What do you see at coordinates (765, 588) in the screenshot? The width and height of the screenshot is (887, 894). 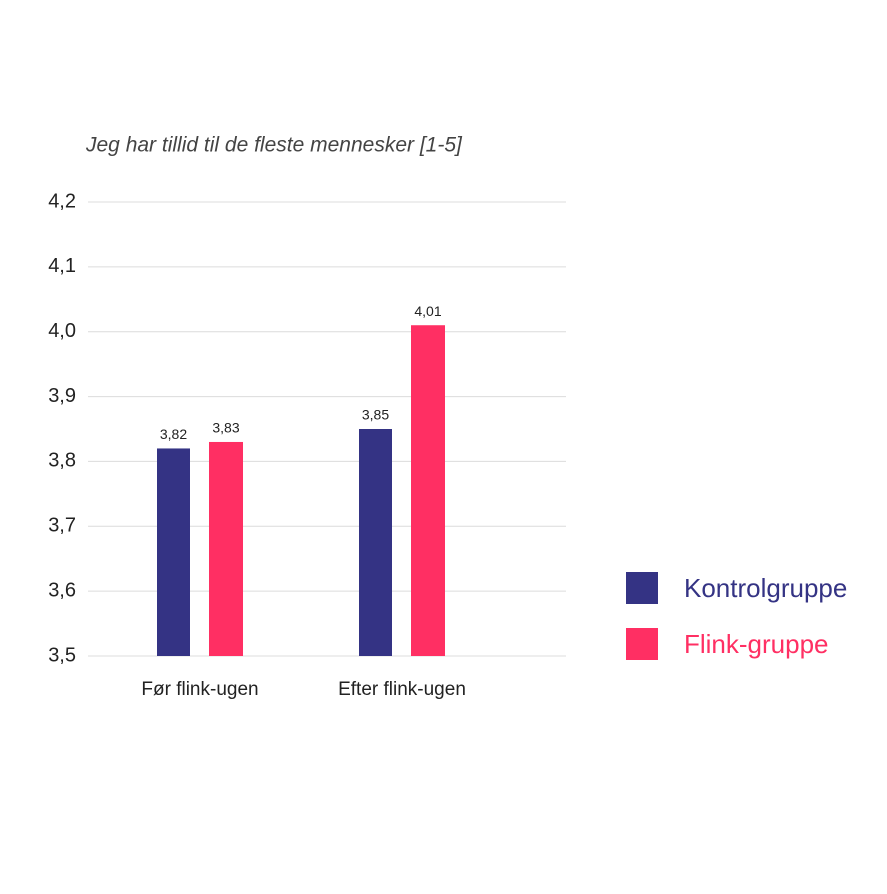 I see `legend-label: Kontrolgruppe` at bounding box center [765, 588].